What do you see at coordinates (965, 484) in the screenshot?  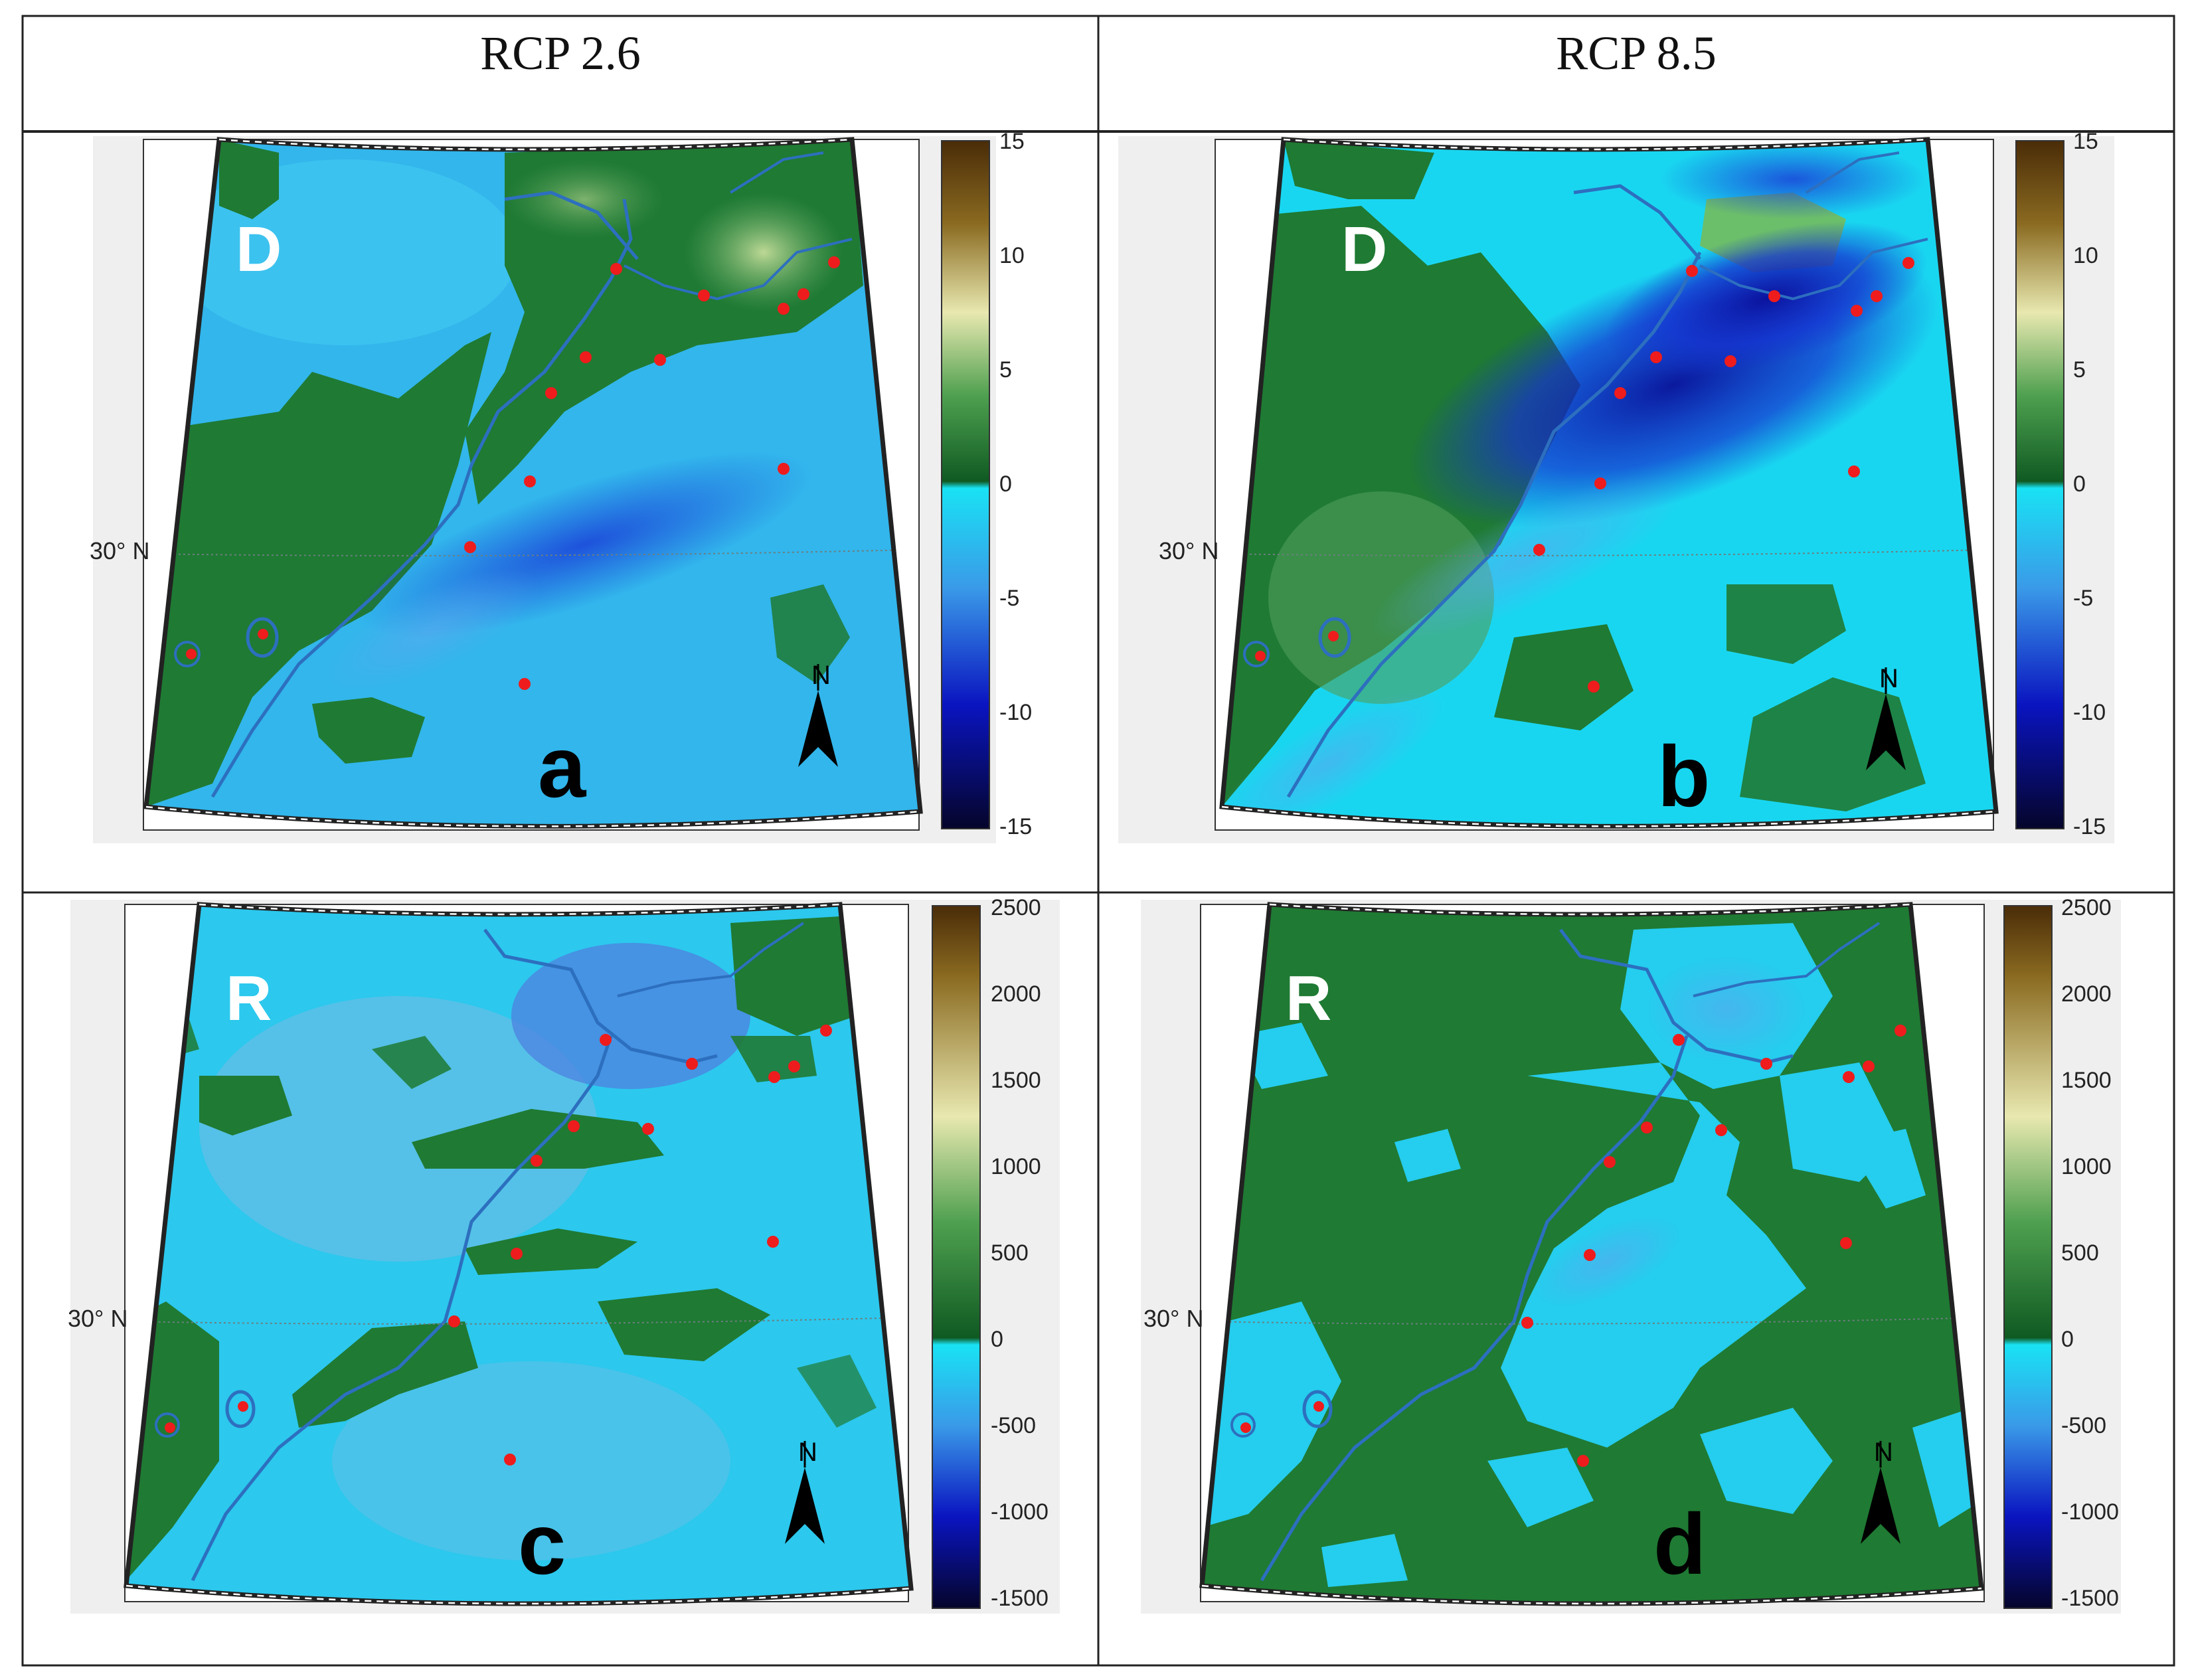 I see `colorbar-a` at bounding box center [965, 484].